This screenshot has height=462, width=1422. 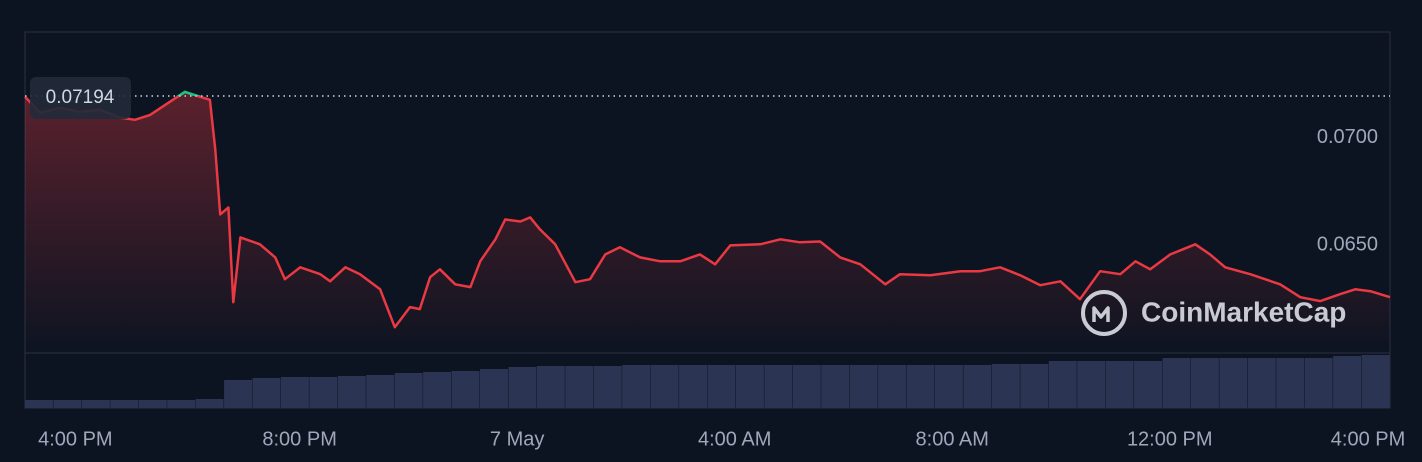 What do you see at coordinates (299, 439) in the screenshot?
I see `x-tick-label: 8:00 PM` at bounding box center [299, 439].